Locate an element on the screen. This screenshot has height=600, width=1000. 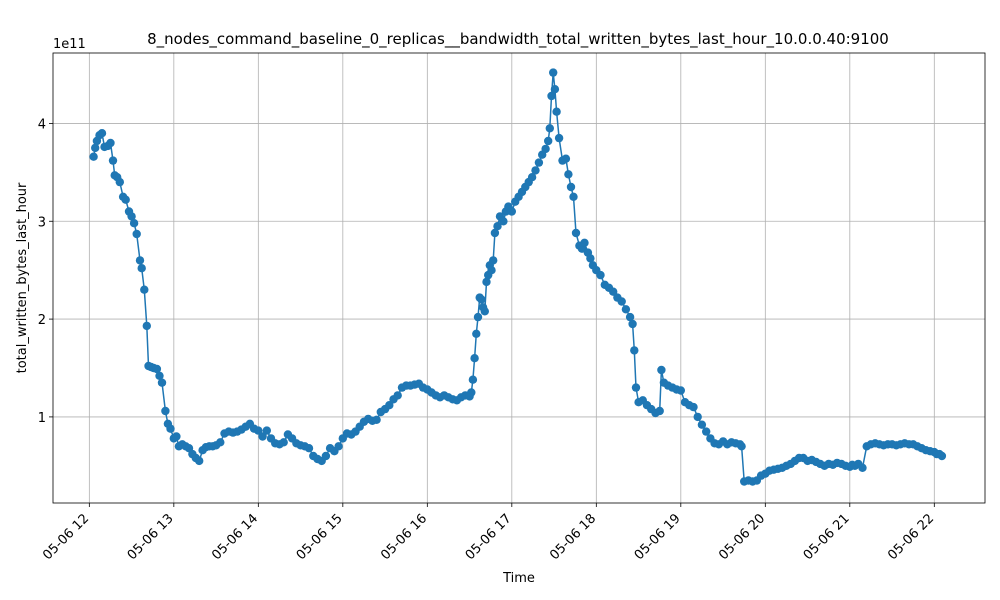
x-tick-label: 05-06 19 is located at coordinates (658, 537).